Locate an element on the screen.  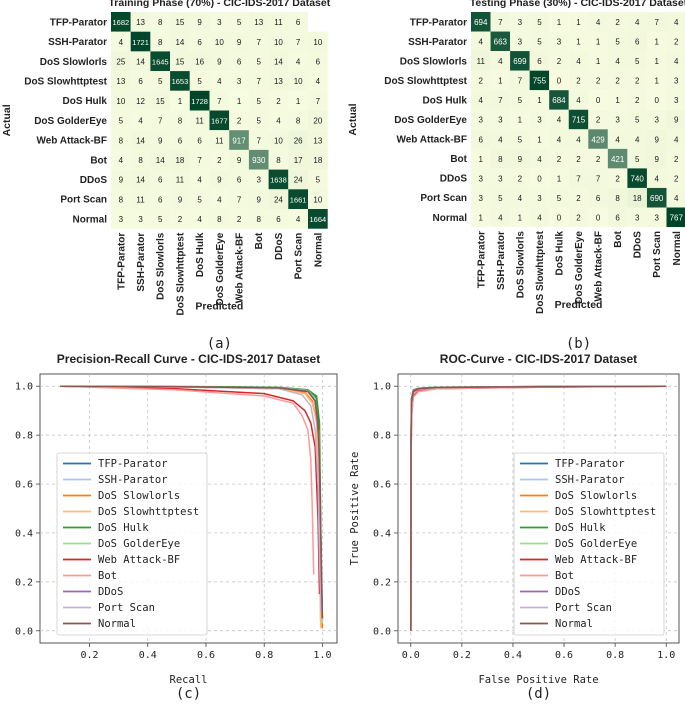
x-tick-label: 0.2 is located at coordinates (89, 655).